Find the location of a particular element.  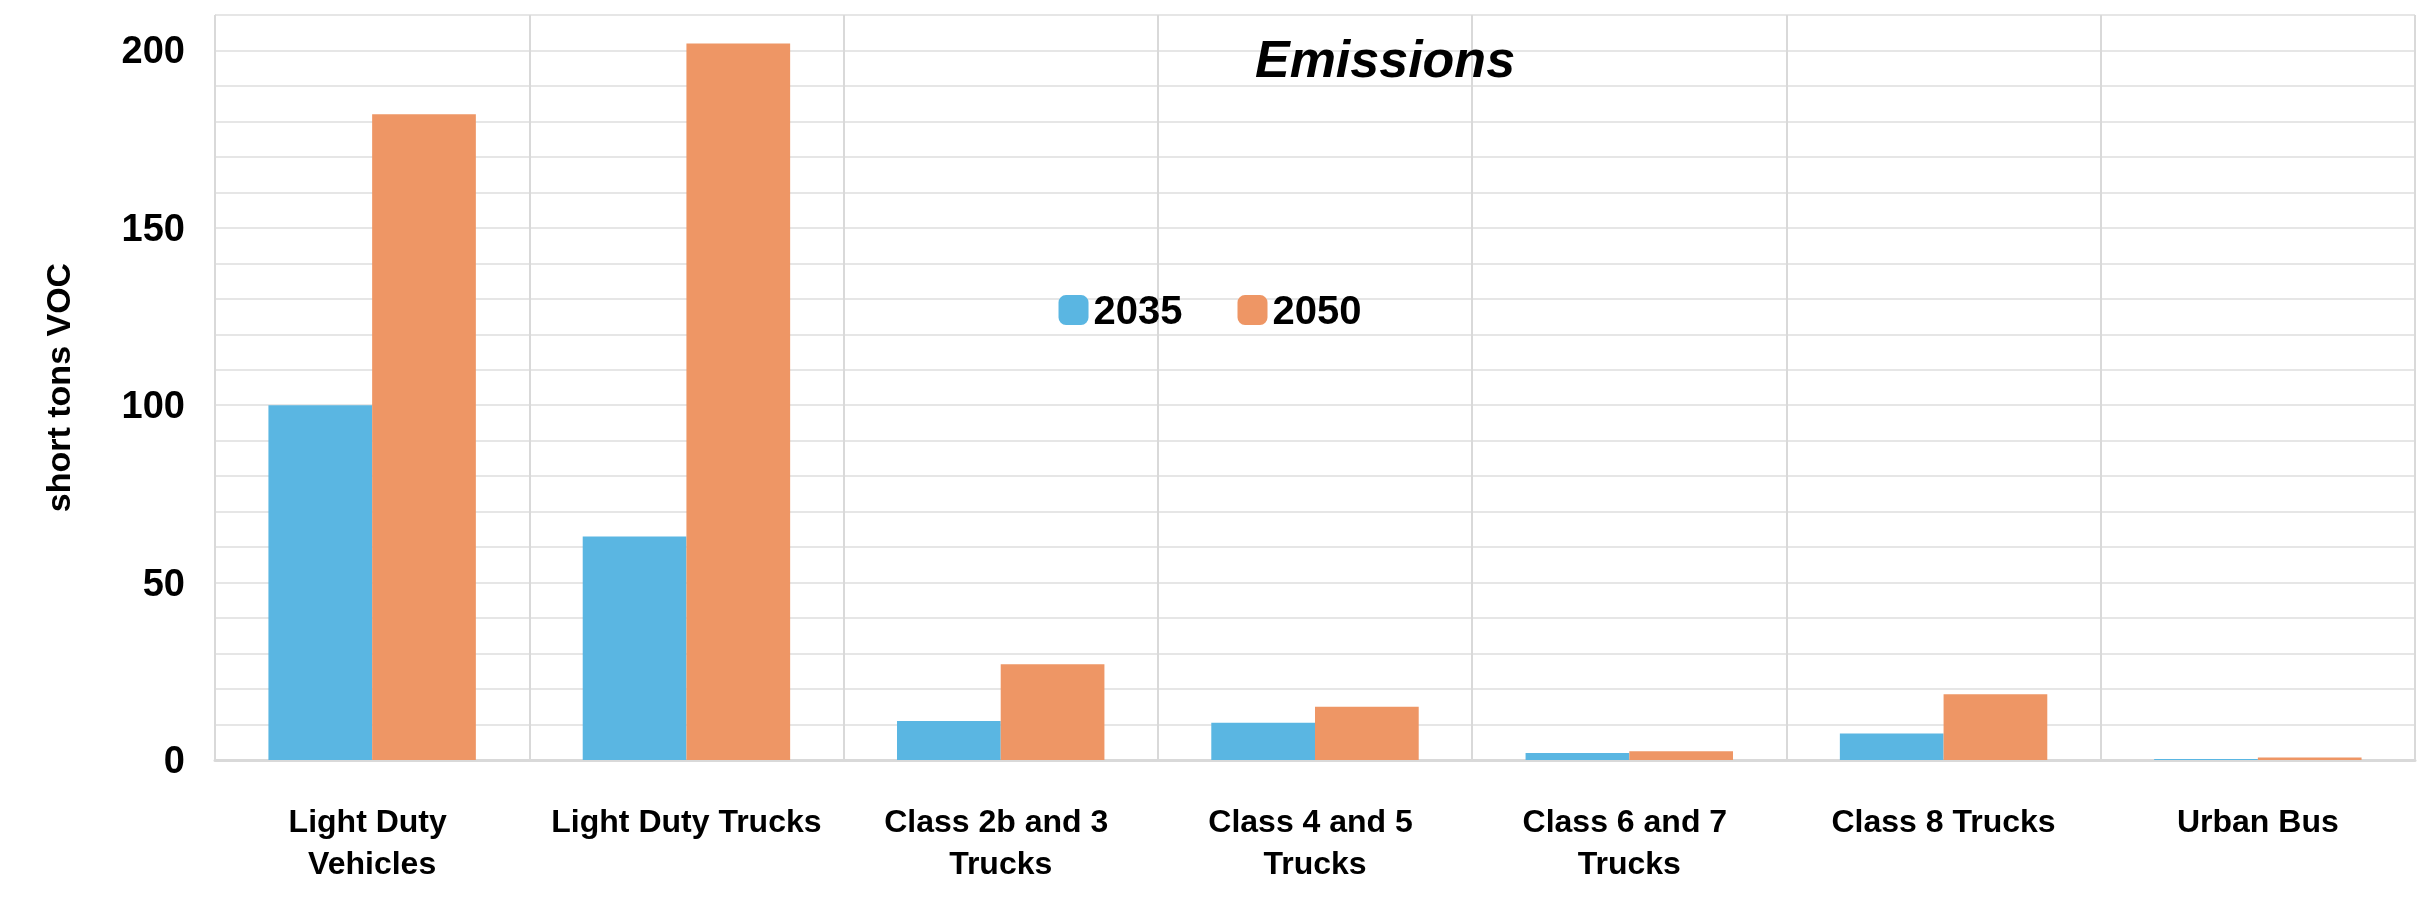

y-tick-label: 200 is located at coordinates (153, 50).